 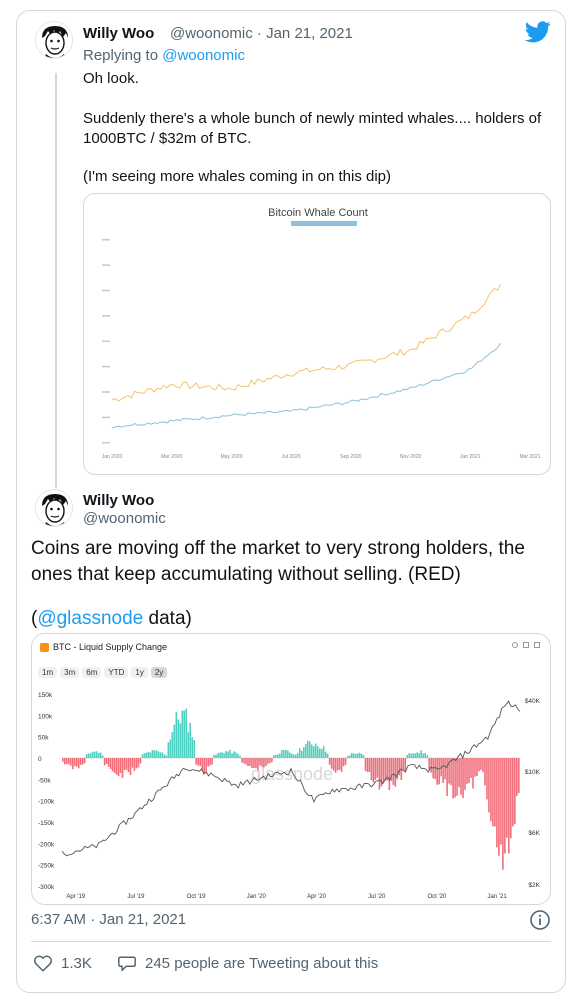 I want to click on handle-date: @woonomic · Jan 21, 2021, so click(x=261, y=33).